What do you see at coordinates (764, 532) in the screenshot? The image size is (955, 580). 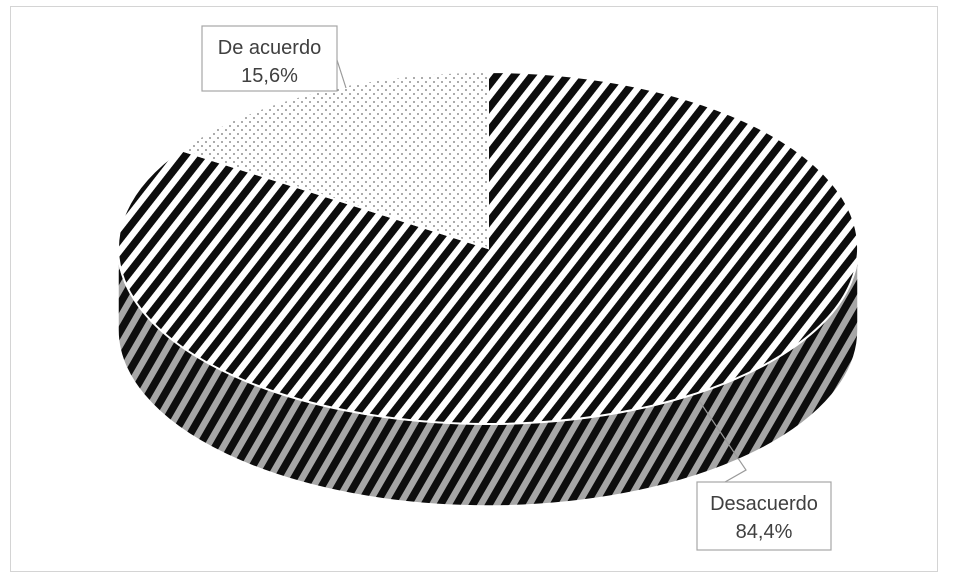 I see `percentage-label: 84,4%` at bounding box center [764, 532].